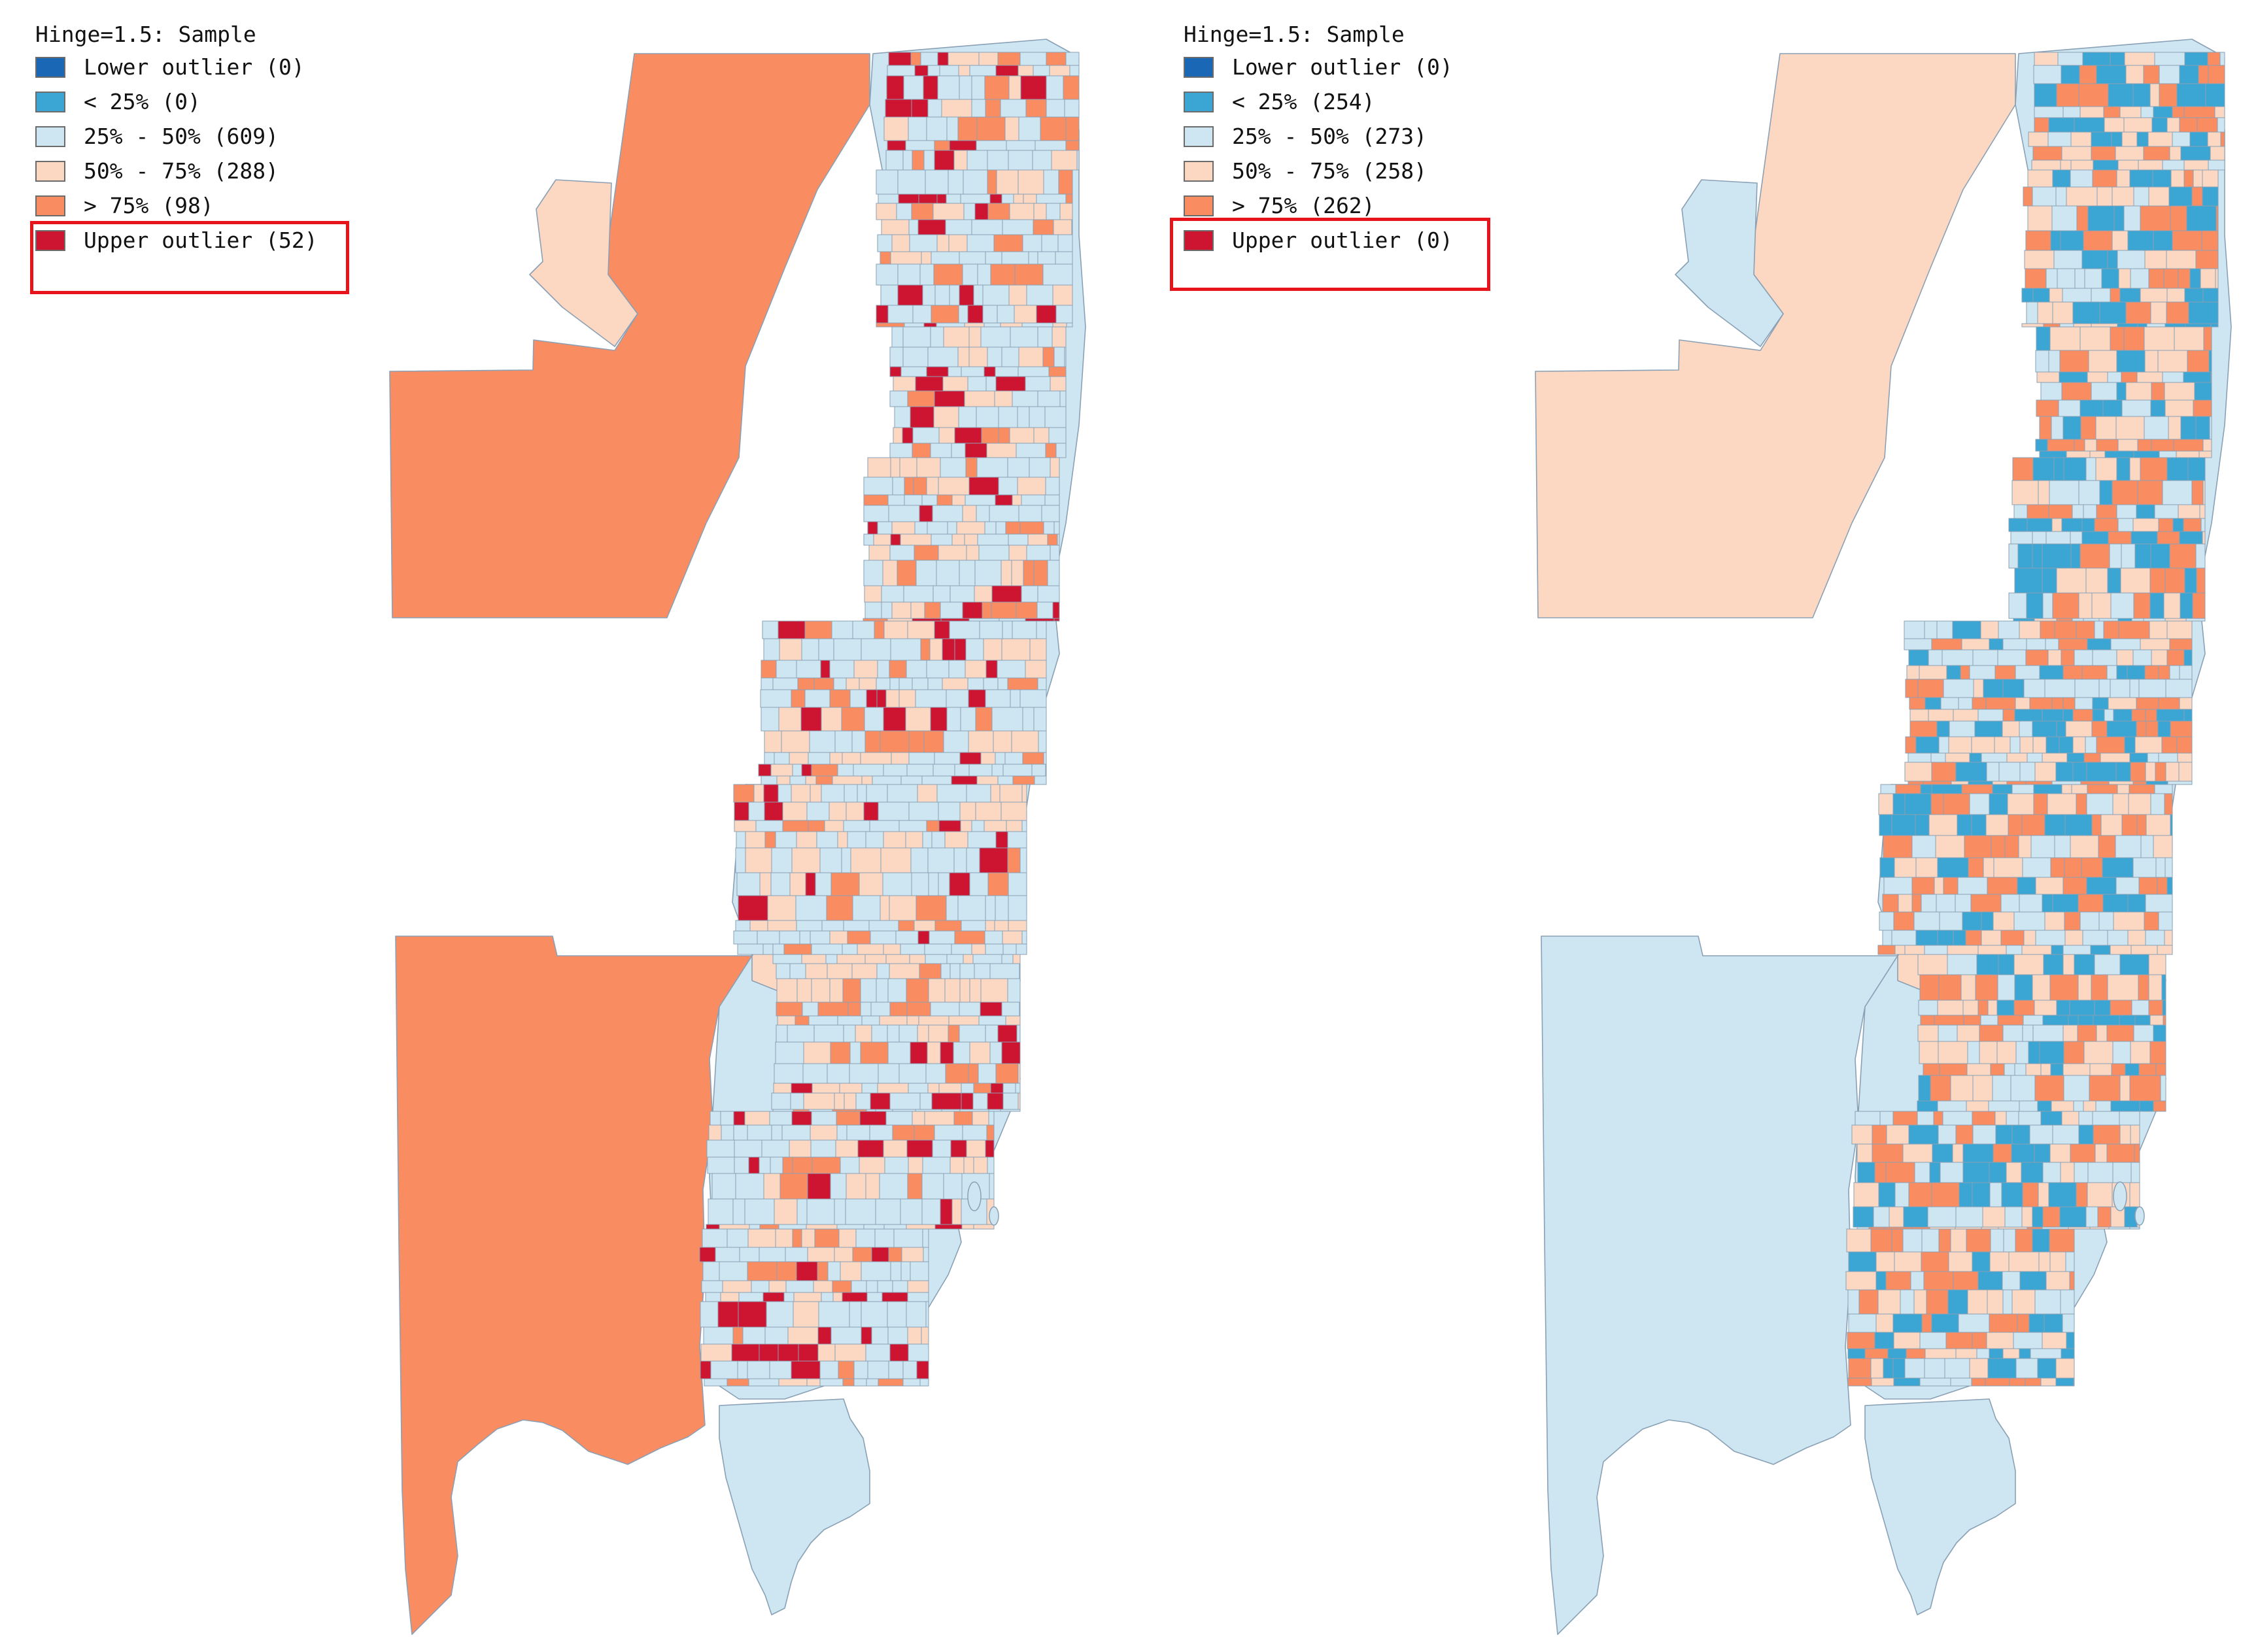 Image resolution: width=2241 pixels, height=1652 pixels. Describe the element at coordinates (574, 1285) in the screenshot. I see `west-region-south` at that location.